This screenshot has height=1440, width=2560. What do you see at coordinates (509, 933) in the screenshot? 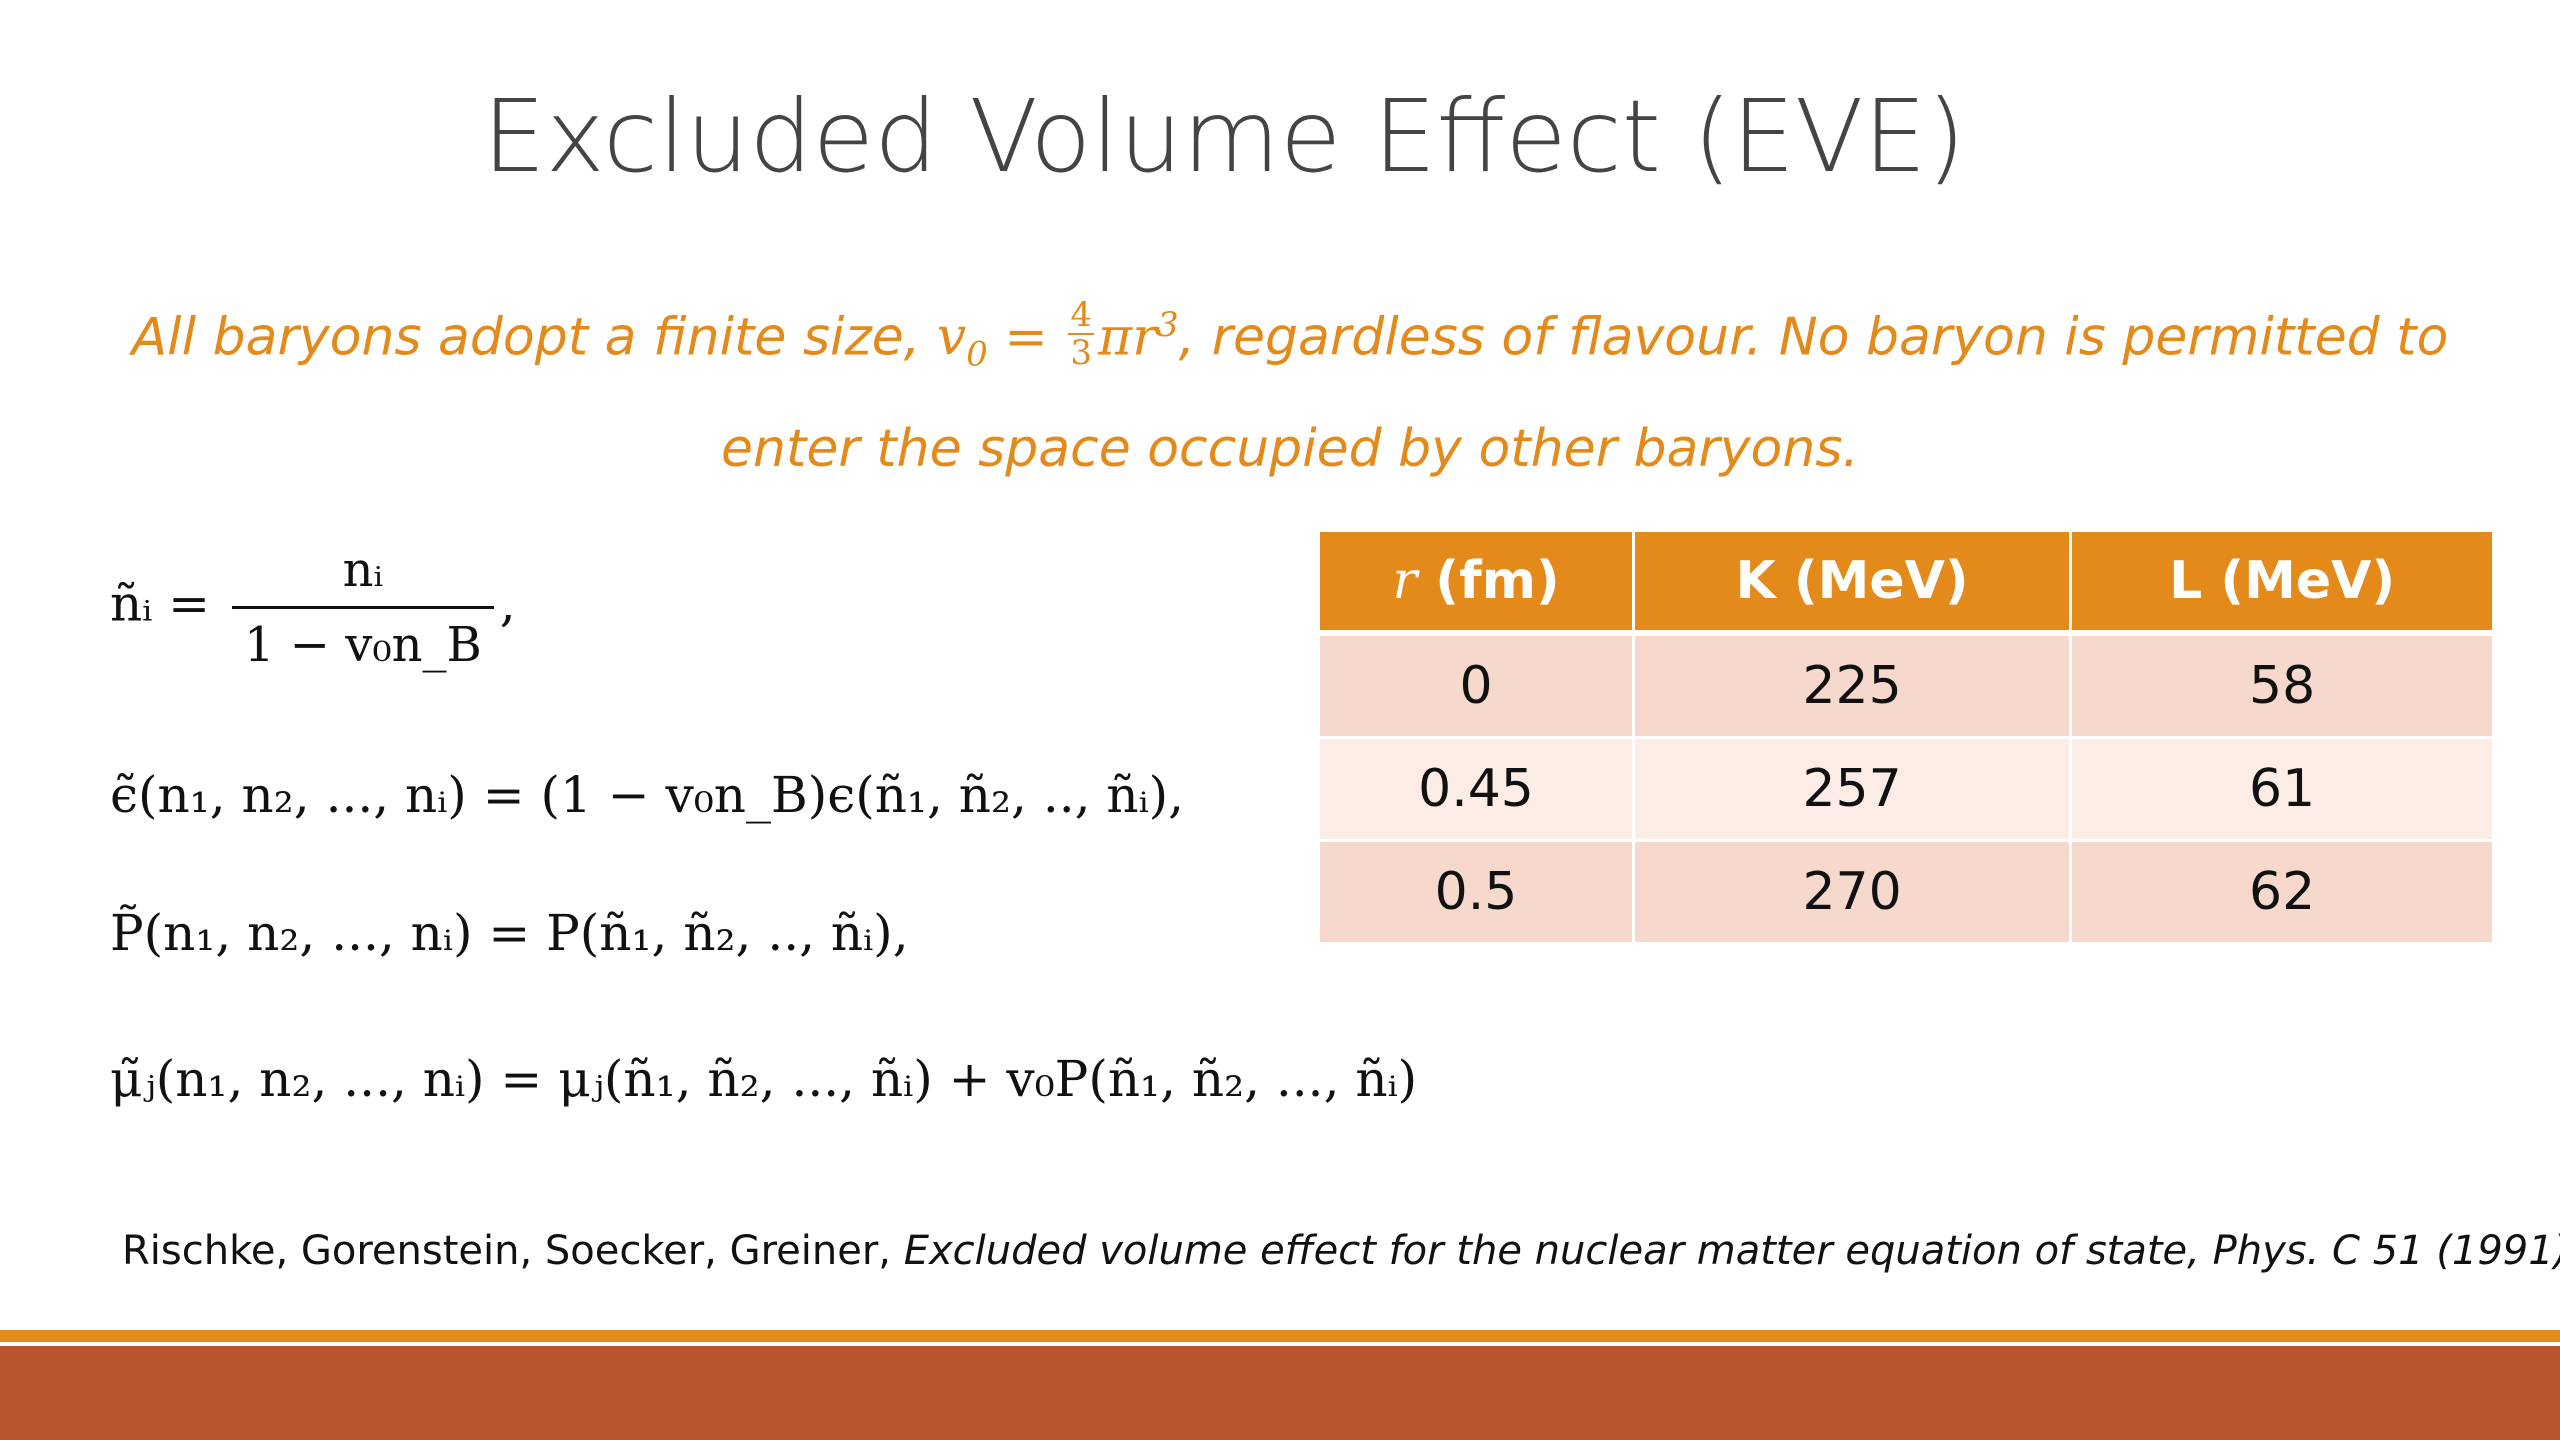
I see `equation-pressure: P̃(n₁, n₂, ..., nᵢ) = P(ñ₁, ñ₂, .., ñᵢ),` at bounding box center [509, 933].